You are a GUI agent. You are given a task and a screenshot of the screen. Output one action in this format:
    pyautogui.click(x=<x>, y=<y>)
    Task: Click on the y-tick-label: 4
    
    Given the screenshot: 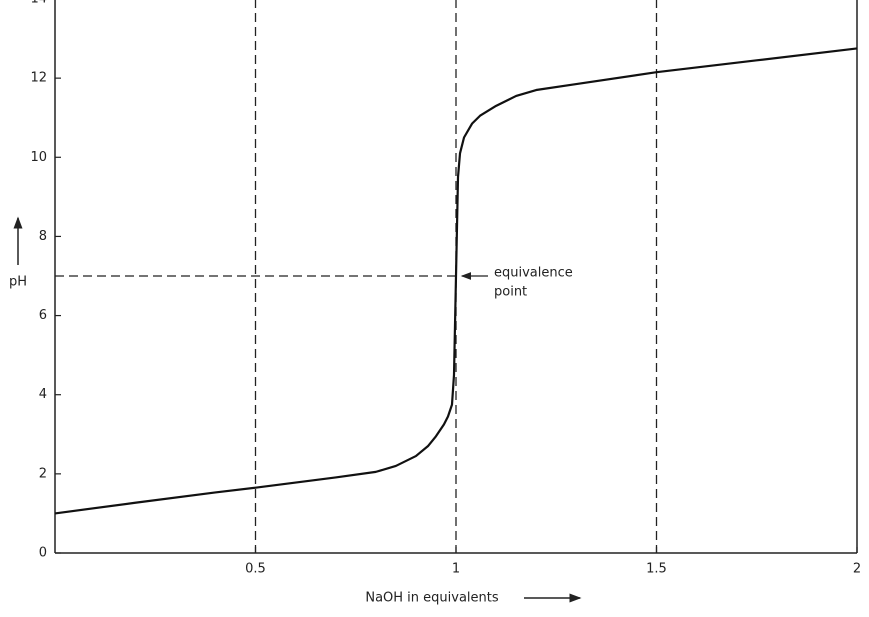 What is the action you would take?
    pyautogui.click(x=43, y=394)
    